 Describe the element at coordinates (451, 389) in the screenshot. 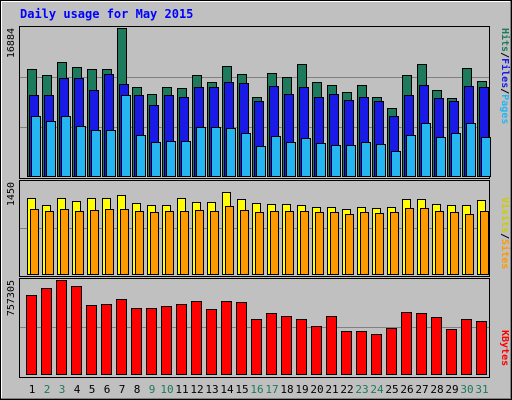

I see `x-tick-label: 29` at that location.